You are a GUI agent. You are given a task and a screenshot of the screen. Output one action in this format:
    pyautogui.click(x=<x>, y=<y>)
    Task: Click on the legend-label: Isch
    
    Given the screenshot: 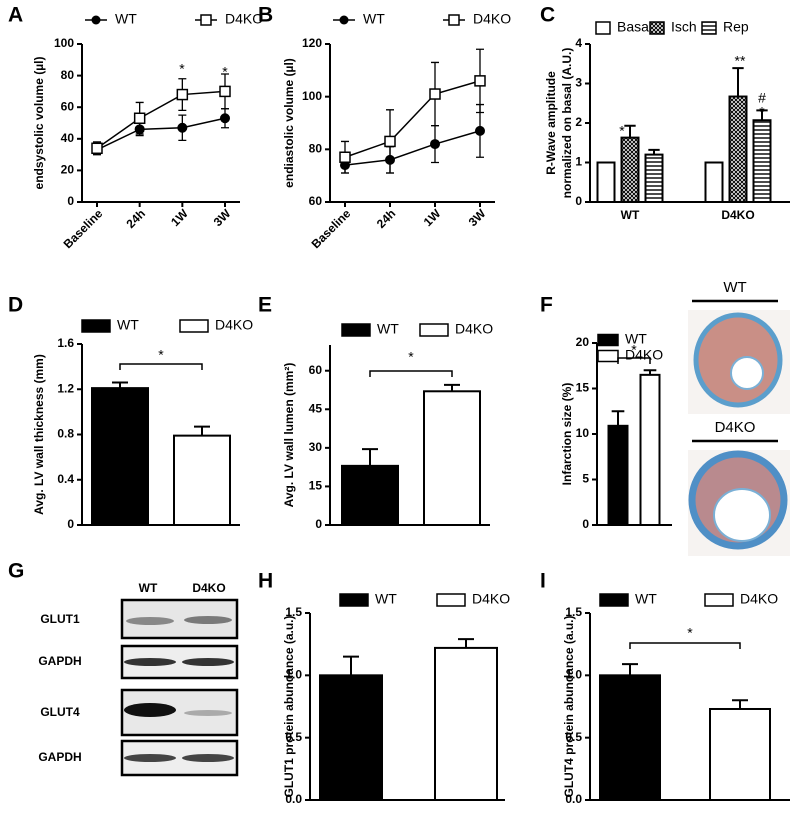 What is the action you would take?
    pyautogui.click(x=684, y=27)
    